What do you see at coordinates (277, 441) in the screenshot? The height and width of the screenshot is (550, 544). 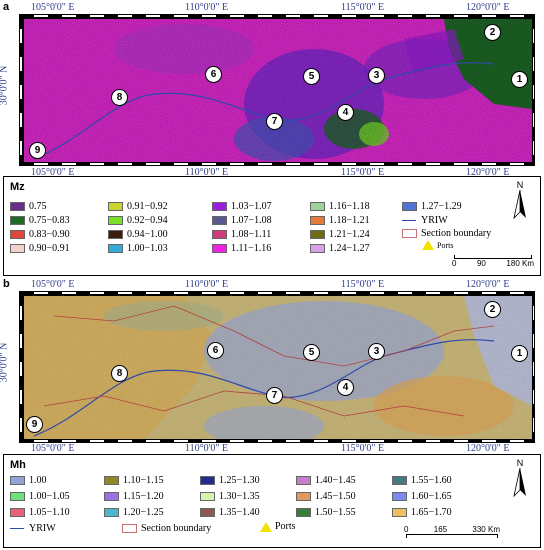 I see `map-b-bottom-ticks` at bounding box center [277, 441].